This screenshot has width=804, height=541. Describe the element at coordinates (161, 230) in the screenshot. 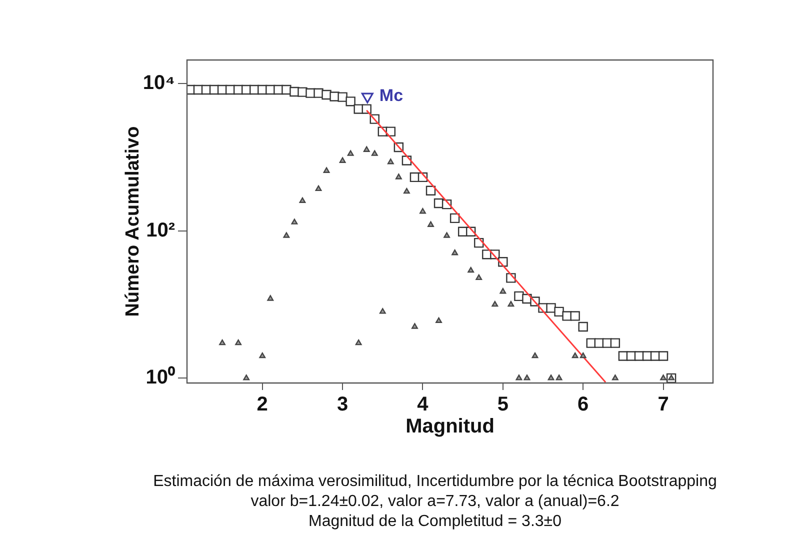

I see `y-tick-label: 10²` at that location.